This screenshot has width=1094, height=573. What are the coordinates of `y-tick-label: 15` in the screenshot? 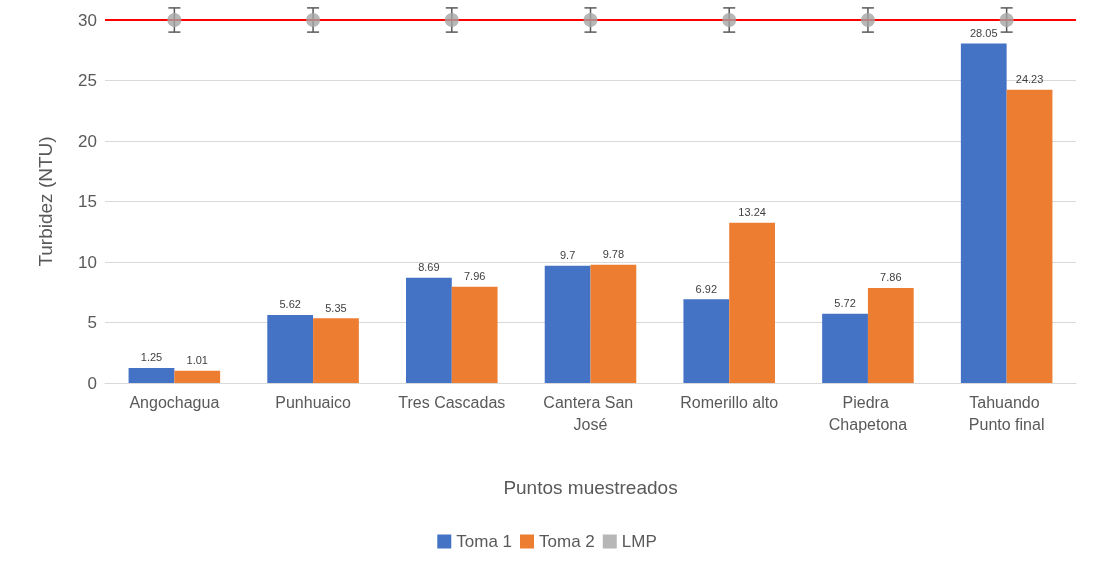 It's located at (87, 201).